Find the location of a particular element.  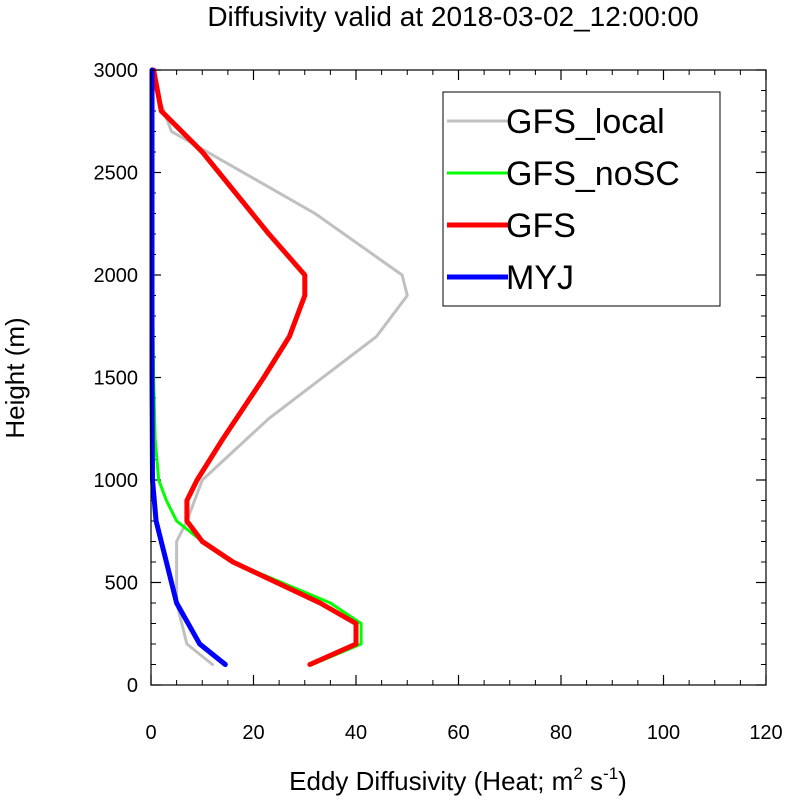

x-tick-labels: 0 20 40 60 80 100 120 is located at coordinates (463, 733).